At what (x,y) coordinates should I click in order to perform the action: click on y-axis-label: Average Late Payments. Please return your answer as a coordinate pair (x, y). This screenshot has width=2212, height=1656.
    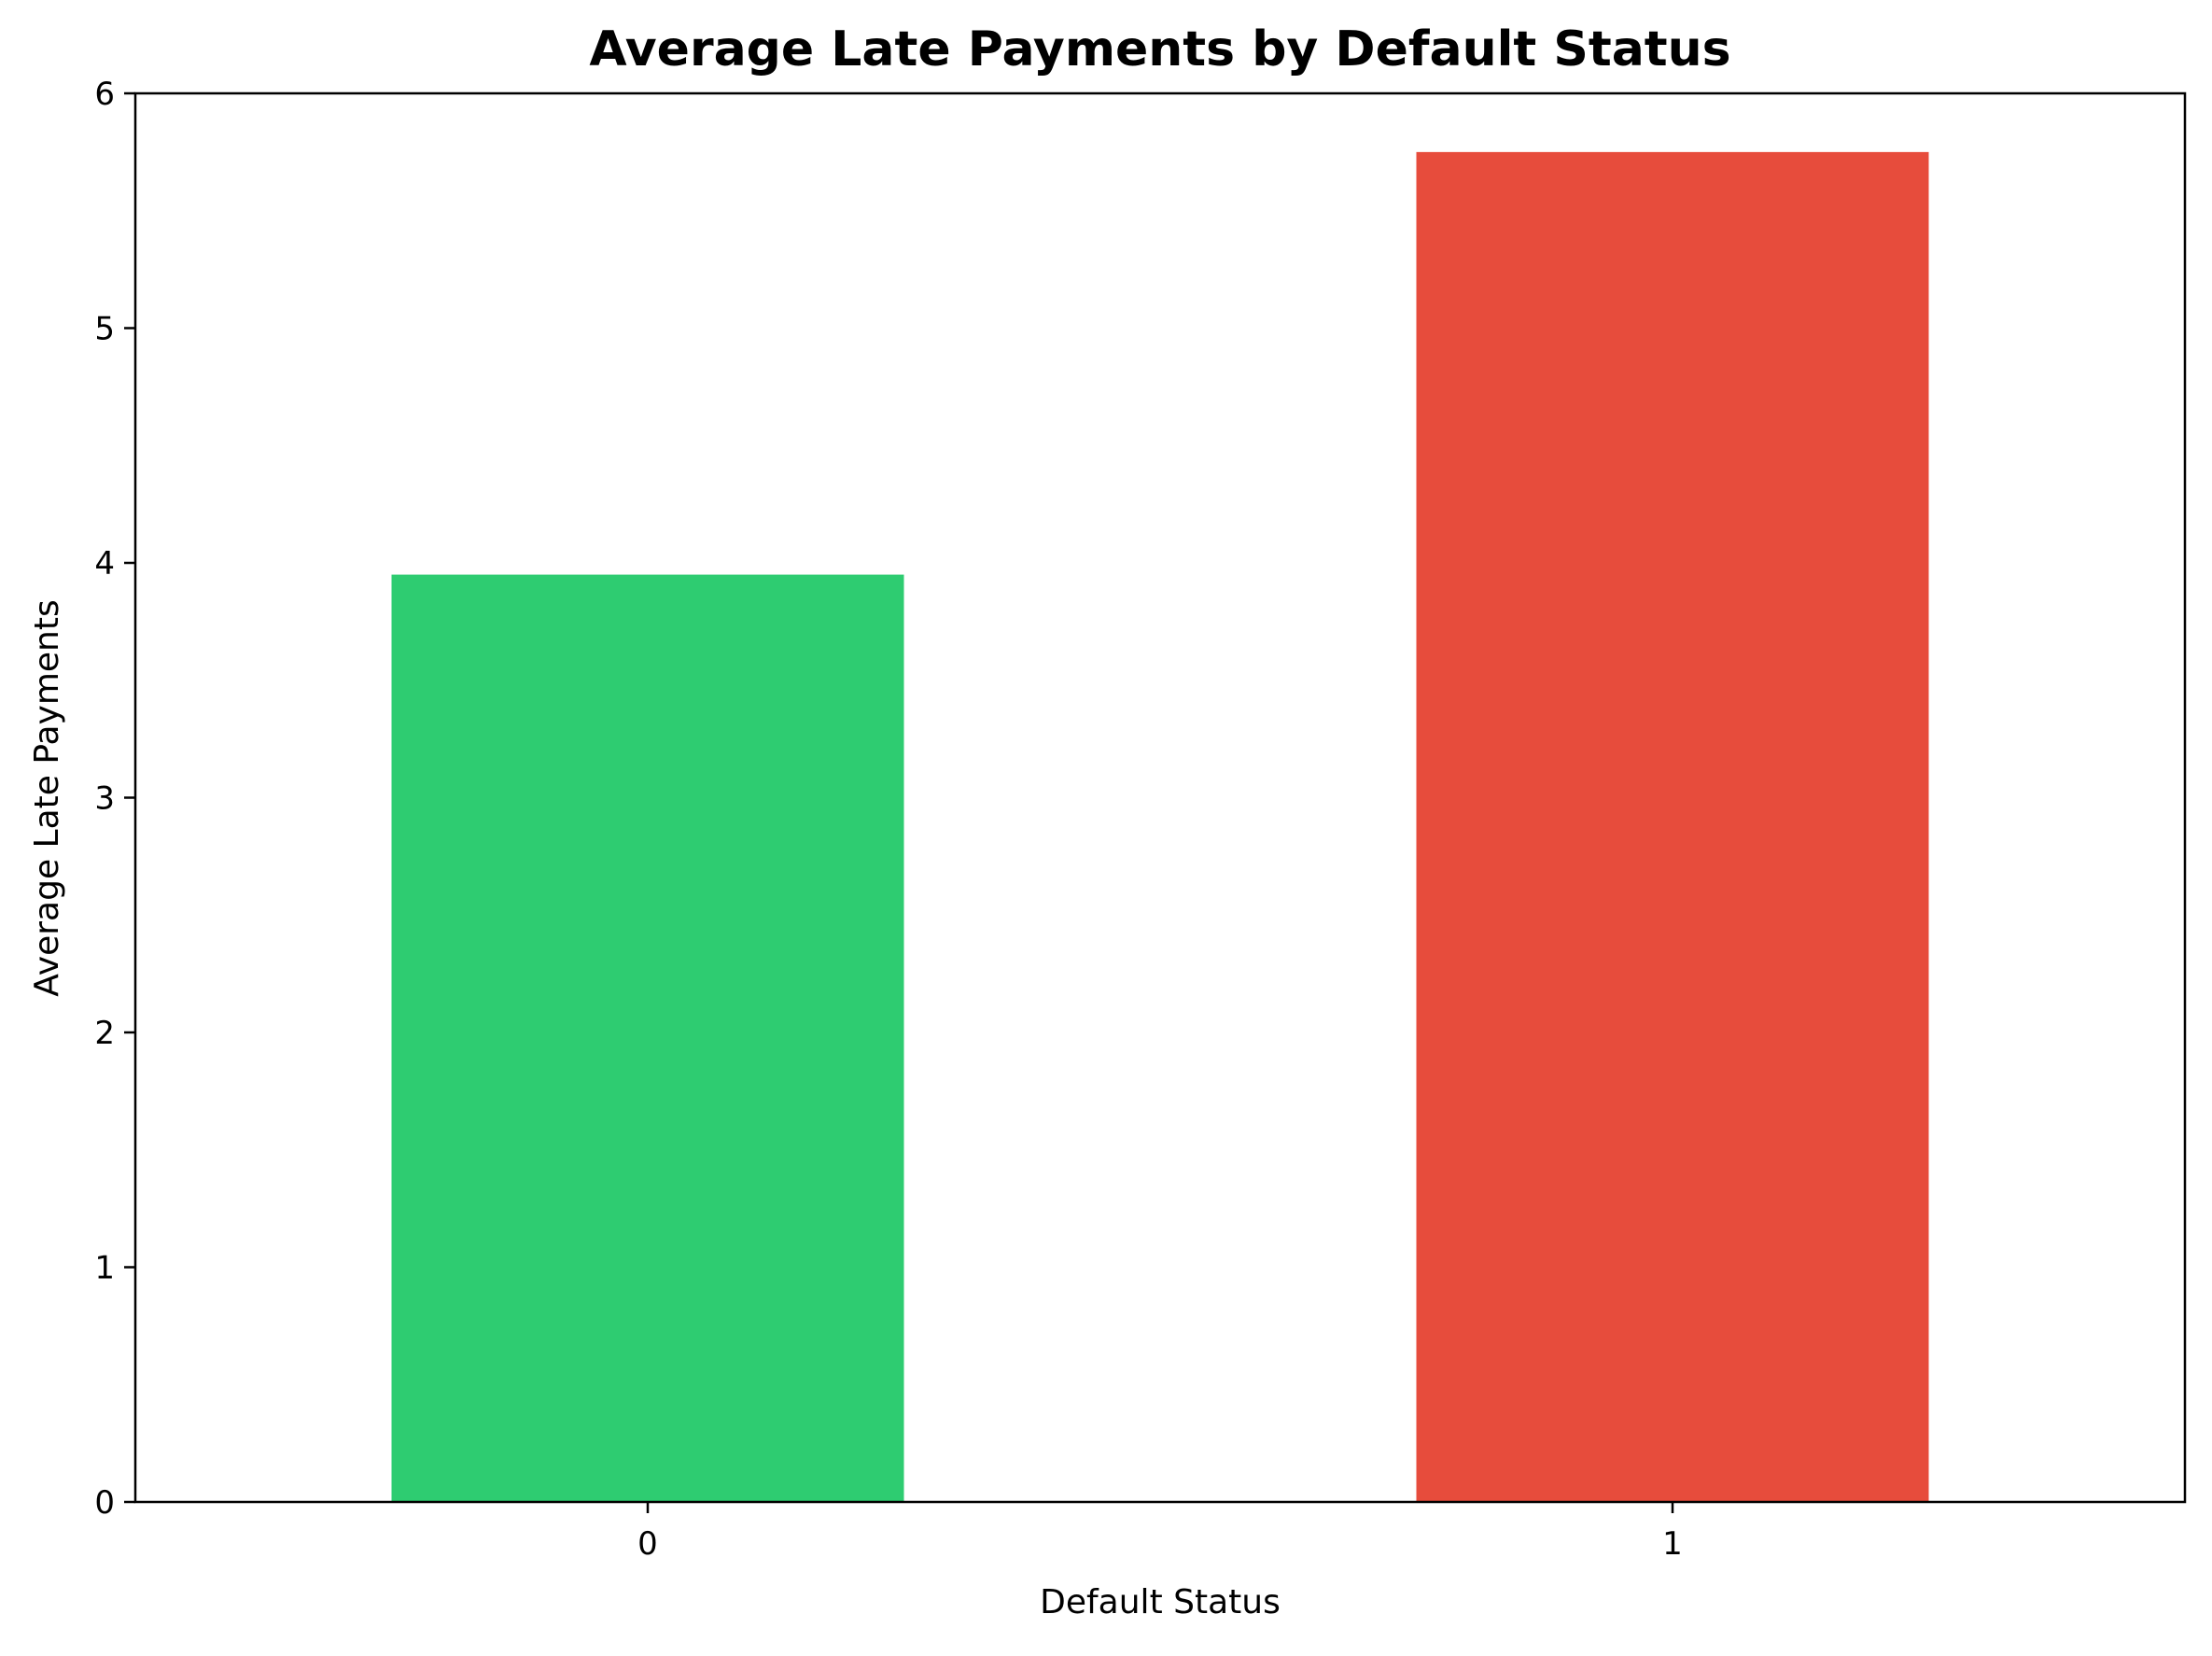
    Looking at the image, I should click on (47, 798).